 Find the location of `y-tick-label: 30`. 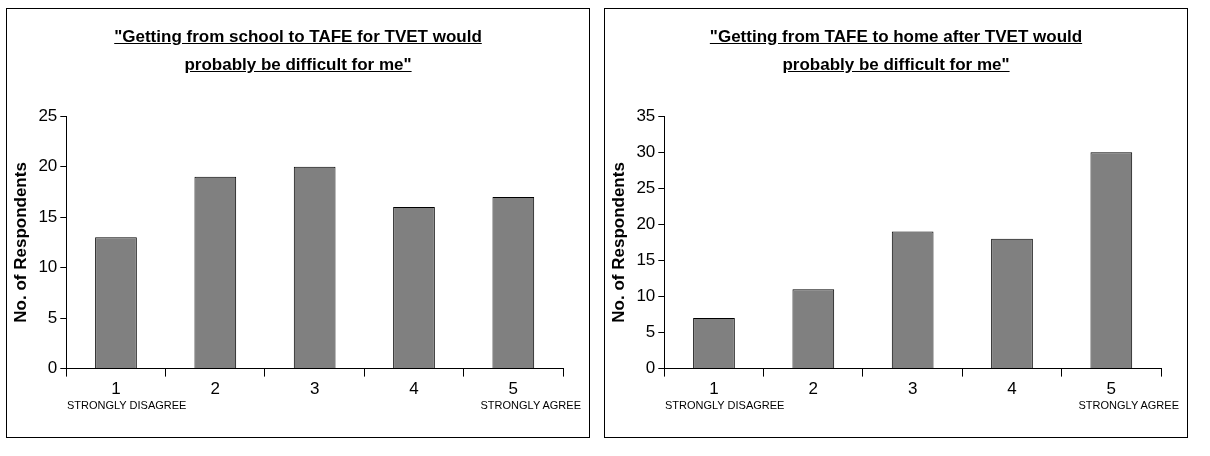

y-tick-label: 30 is located at coordinates (646, 151).